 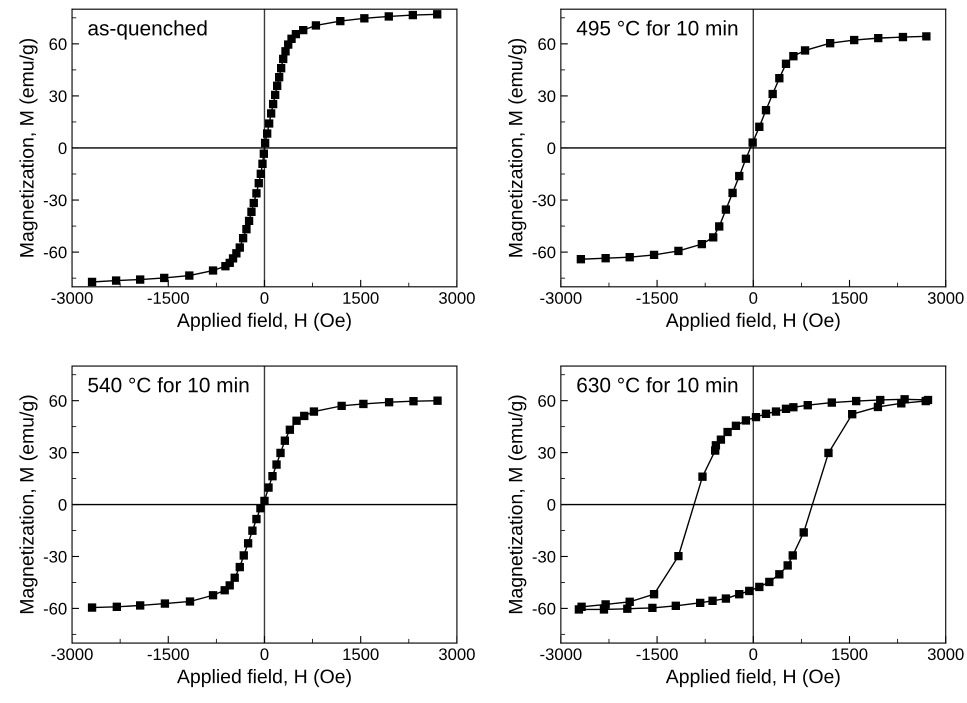 What do you see at coordinates (657, 28) in the screenshot?
I see `annotation: 495 °C for 10 min` at bounding box center [657, 28].